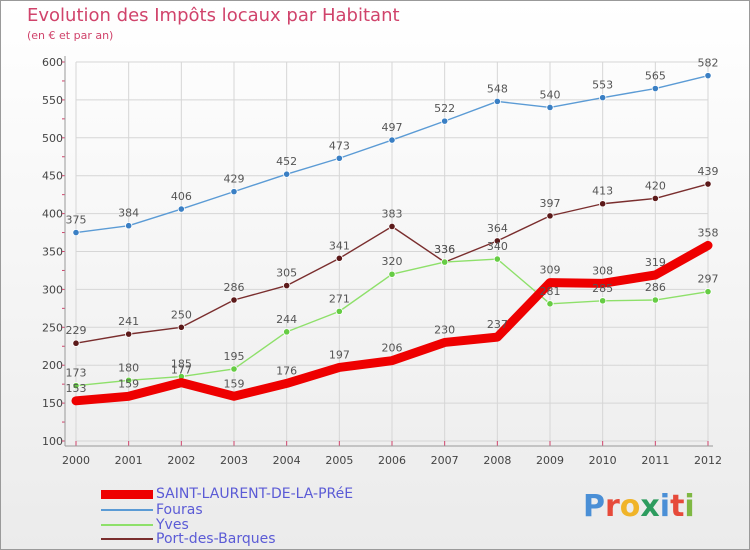 The width and height of the screenshot is (750, 550). What do you see at coordinates (286, 161) in the screenshot?
I see `data-label: 452` at bounding box center [286, 161].